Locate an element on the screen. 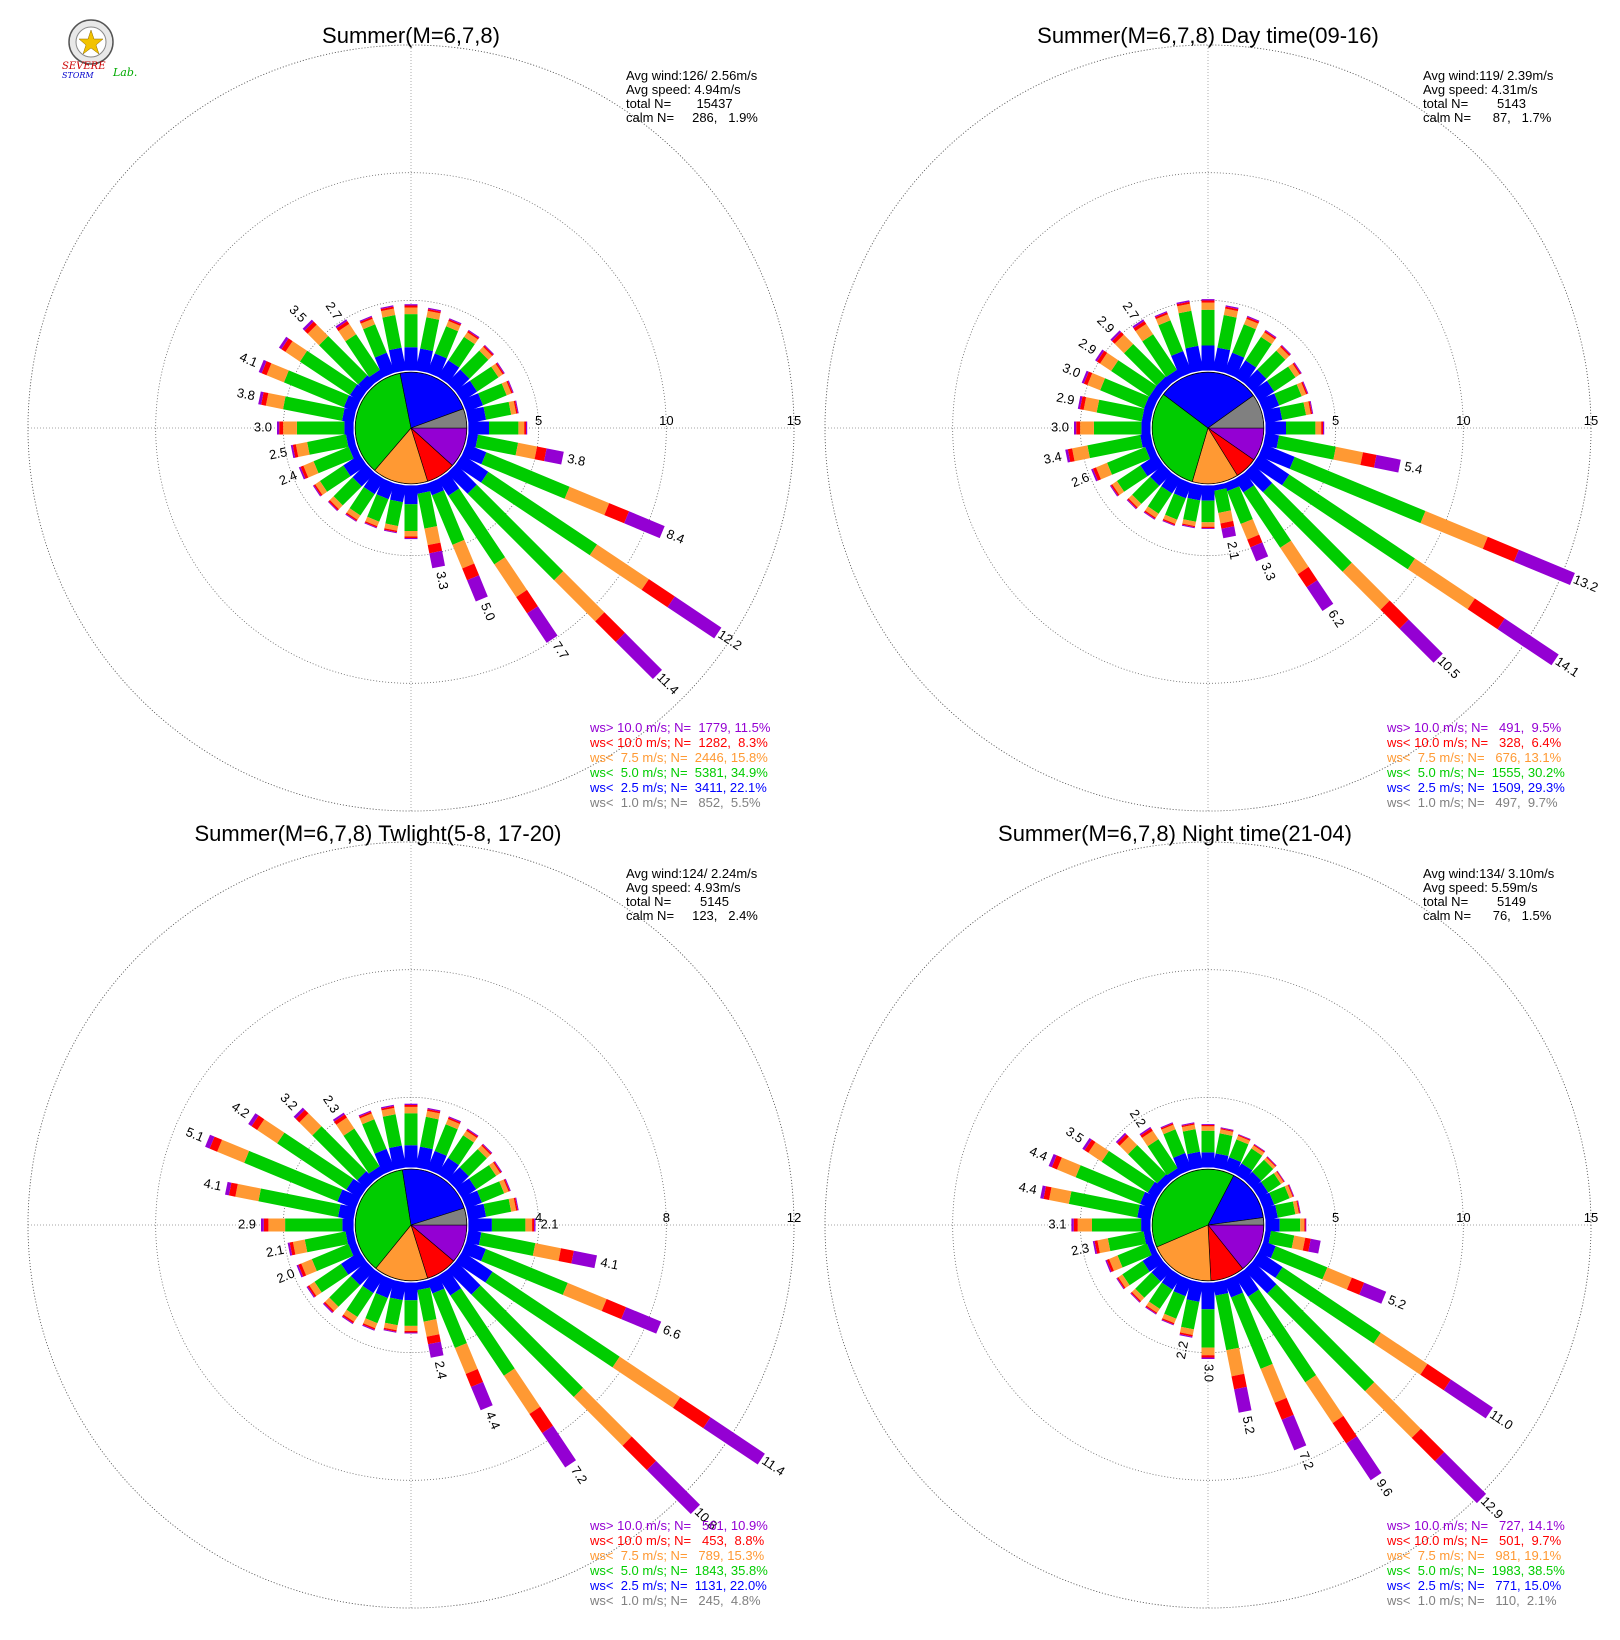 Image resolution: width=1620 pixels, height=1640 pixels. sector-bar-22.5 is located at coordinates (444, 1145).